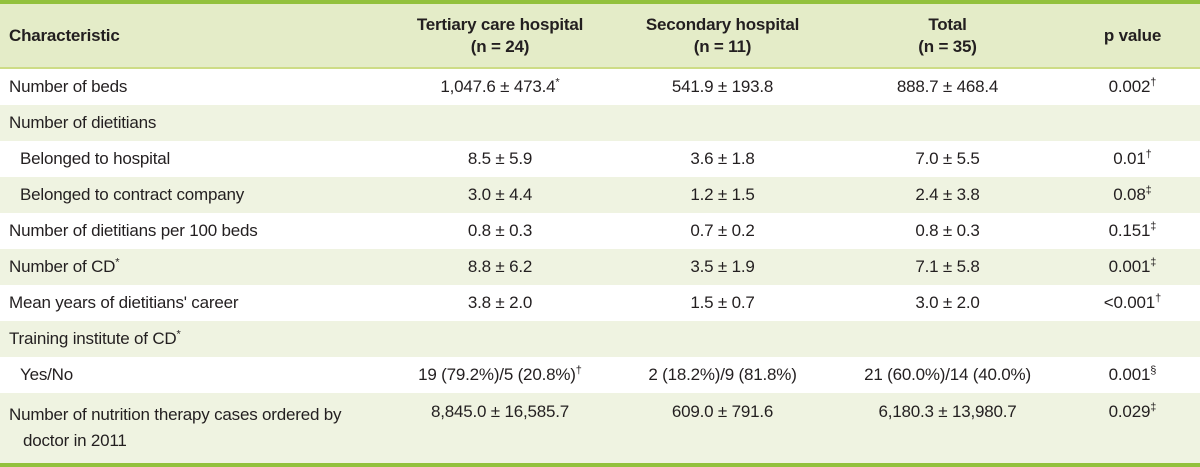 The width and height of the screenshot is (1200, 467). I want to click on header-total: Total (n = 35), so click(947, 36).